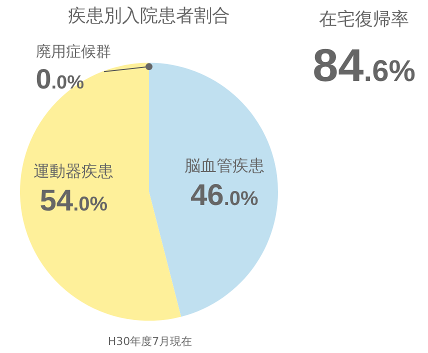 This screenshot has width=428, height=353. What do you see at coordinates (224, 195) in the screenshot?
I see `data-label: 46.0%` at bounding box center [224, 195].